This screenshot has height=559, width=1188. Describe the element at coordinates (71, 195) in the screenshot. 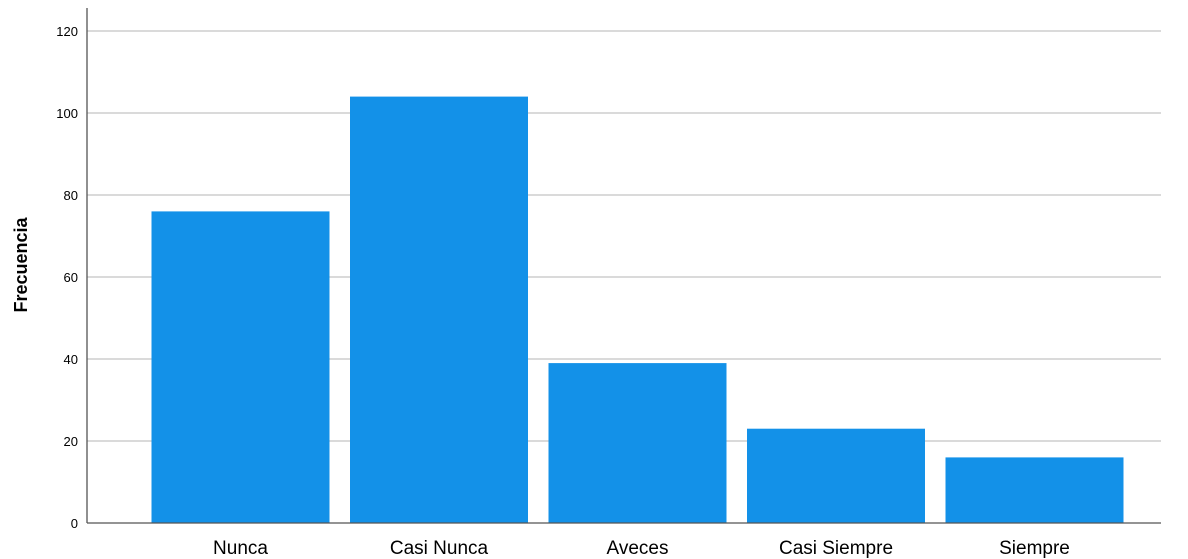

I see `y-tick-label: 80` at that location.